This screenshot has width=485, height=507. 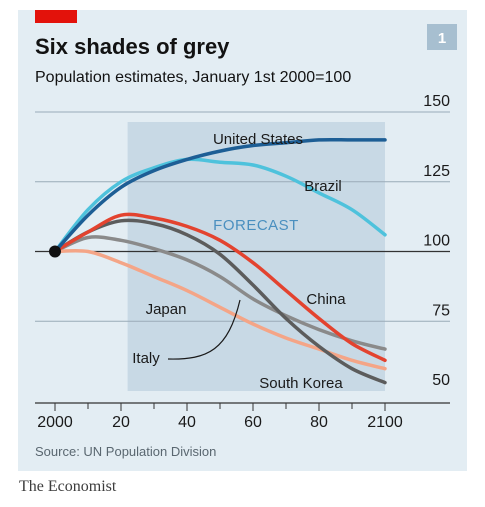 I want to click on x-tick-label: 40, so click(x=187, y=422).